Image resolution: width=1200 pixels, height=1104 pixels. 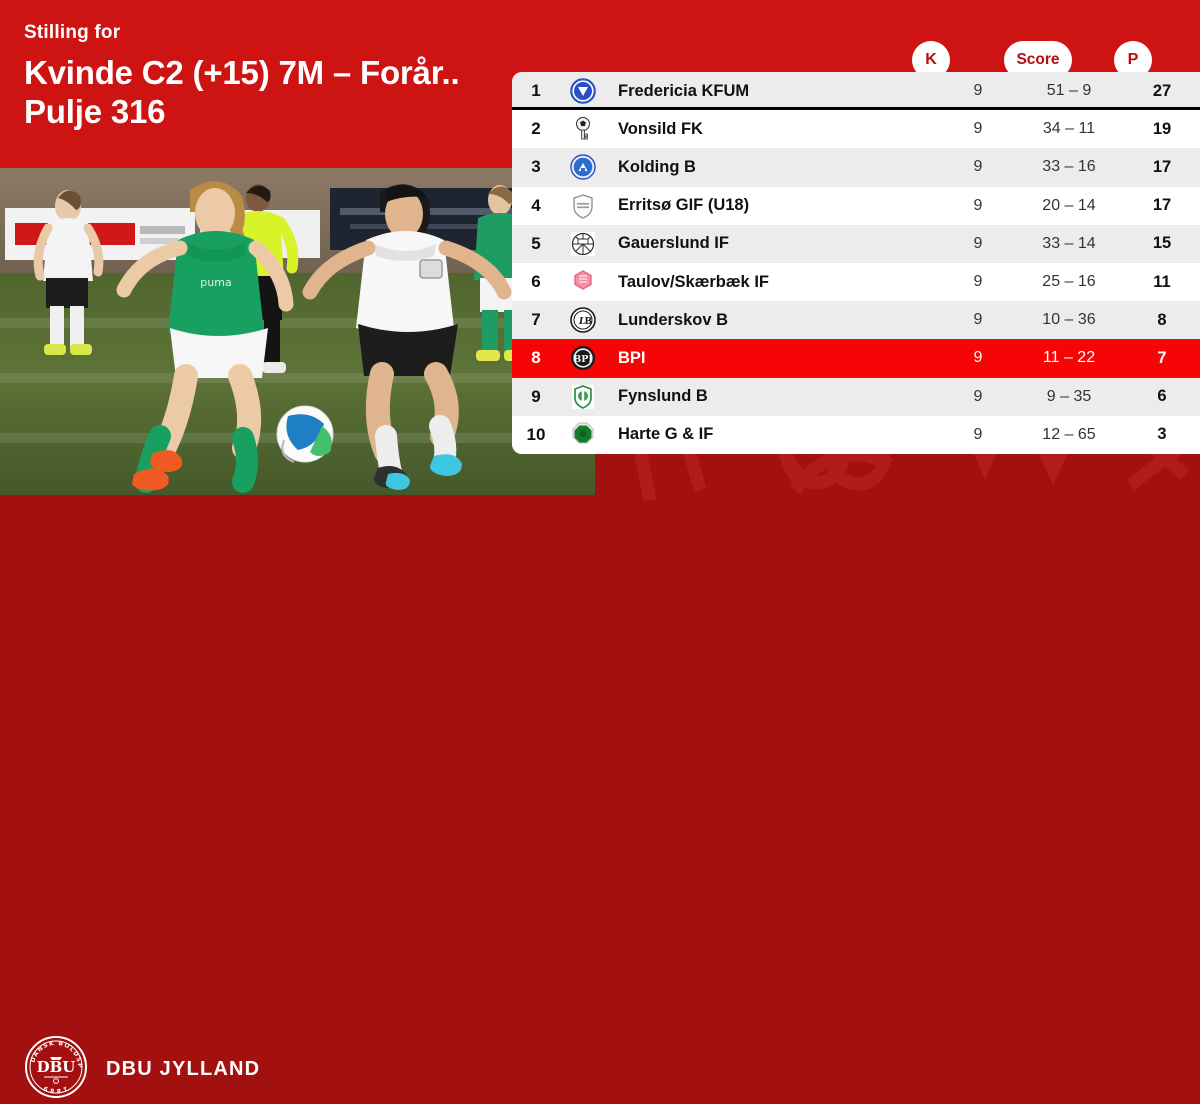 What do you see at coordinates (1069, 243) in the screenshot?
I see `row-score: 33 – 14` at bounding box center [1069, 243].